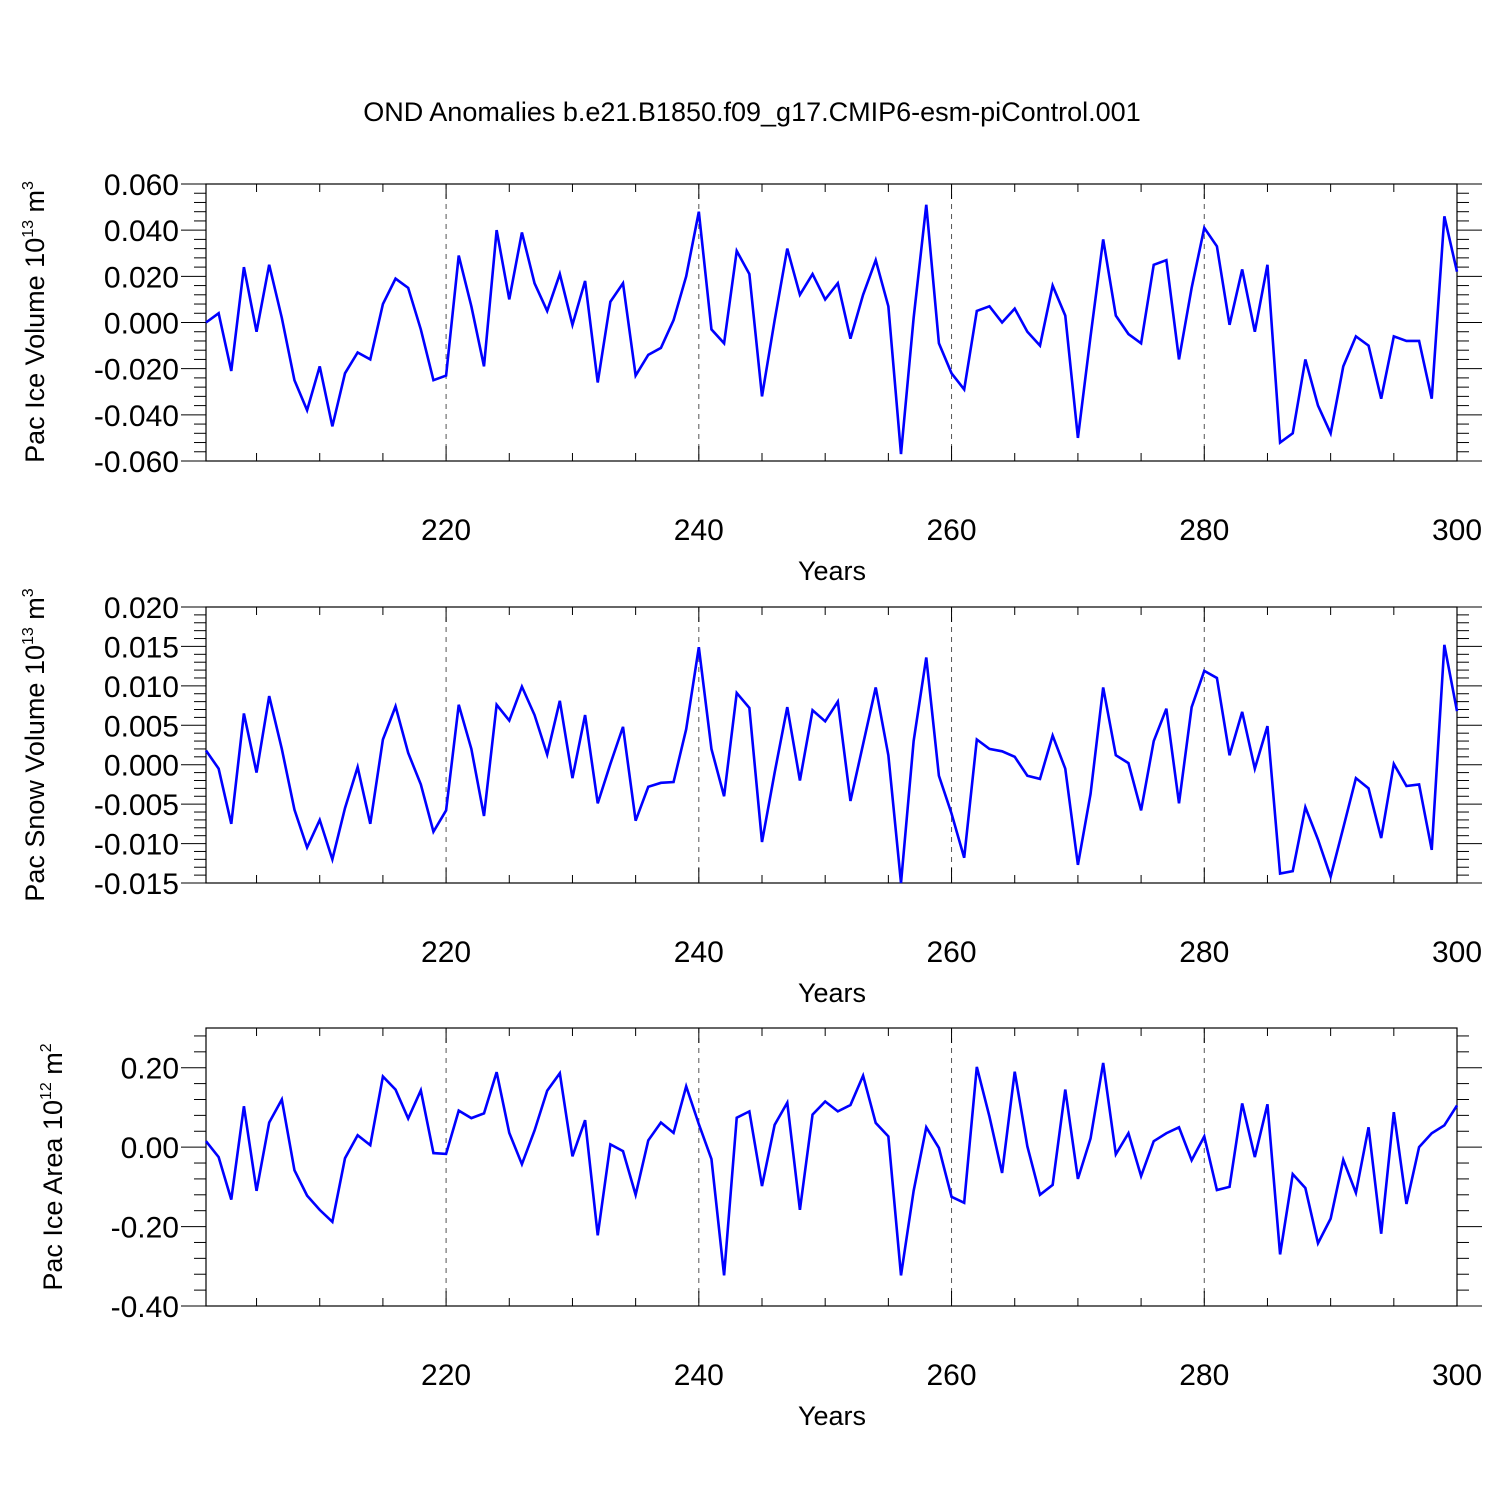  Describe the element at coordinates (141, 687) in the screenshot. I see `y-tick-label: 0.010` at that location.